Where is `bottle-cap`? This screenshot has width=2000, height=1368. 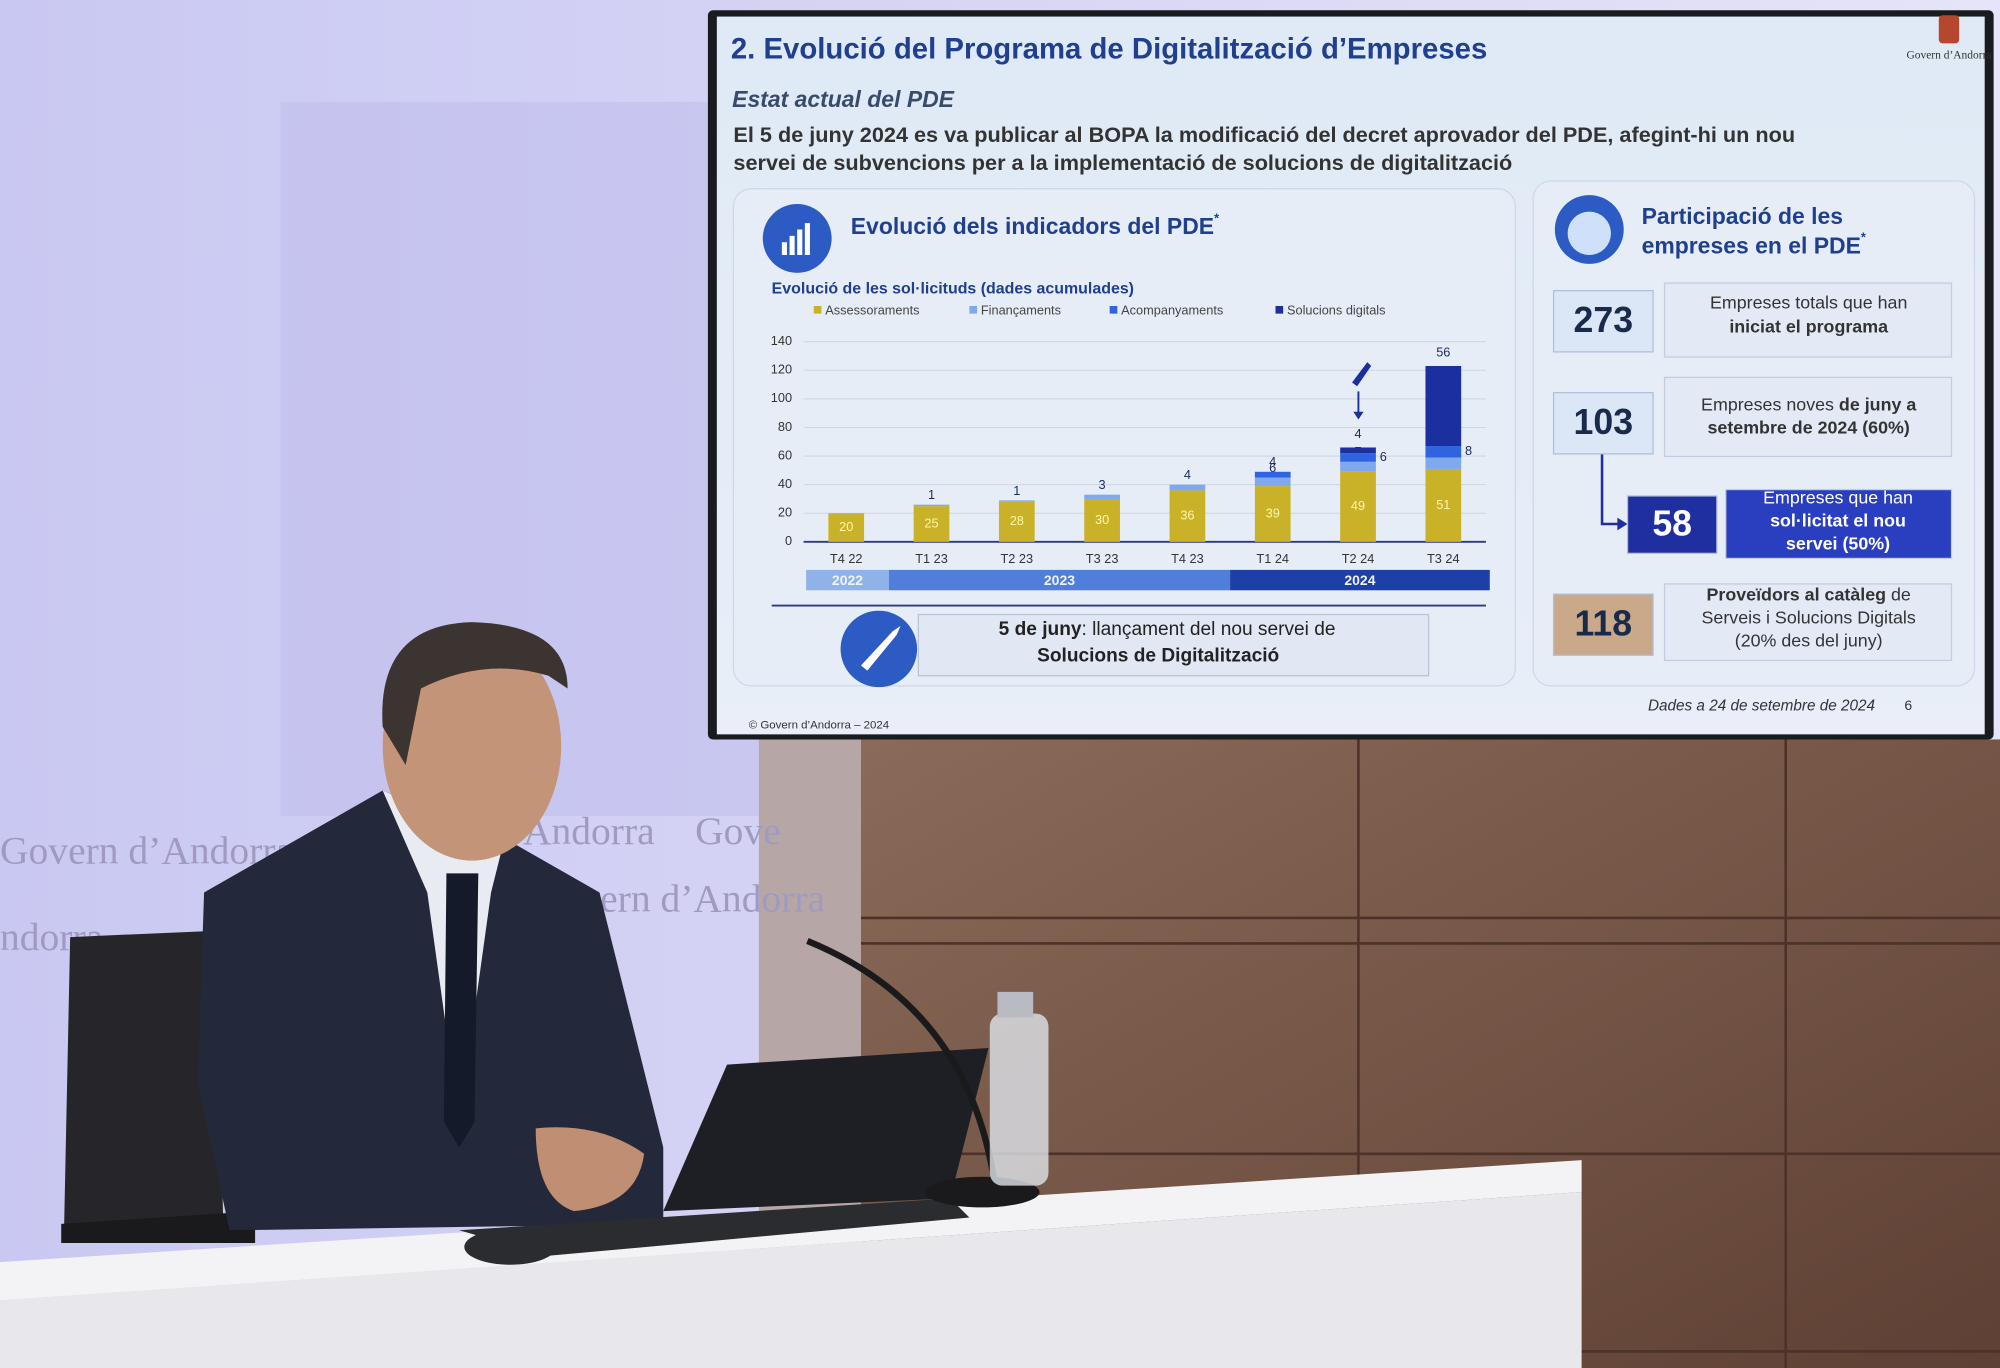
bottle-cap is located at coordinates (1015, 1004).